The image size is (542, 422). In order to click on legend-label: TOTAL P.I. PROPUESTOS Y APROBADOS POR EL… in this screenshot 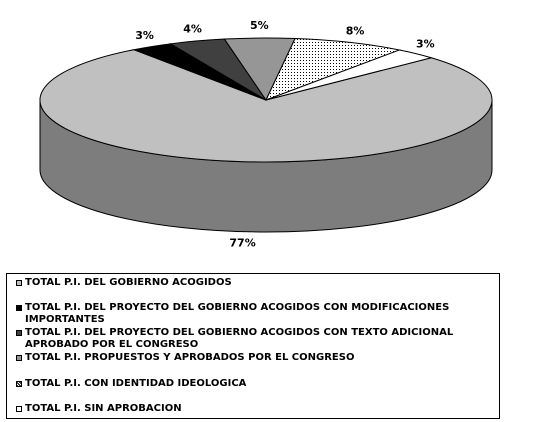, I will do `click(190, 357)`.